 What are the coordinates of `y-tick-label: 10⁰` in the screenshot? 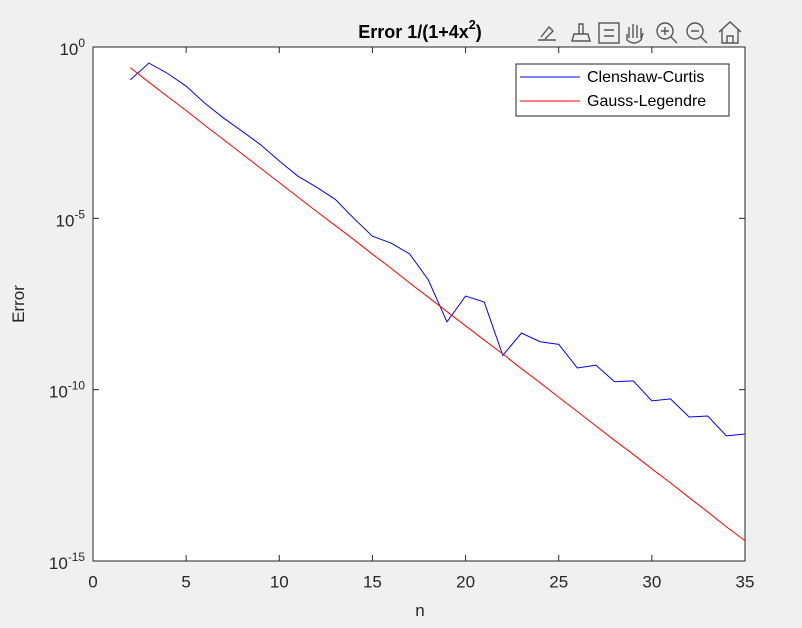 It's located at (72, 47).